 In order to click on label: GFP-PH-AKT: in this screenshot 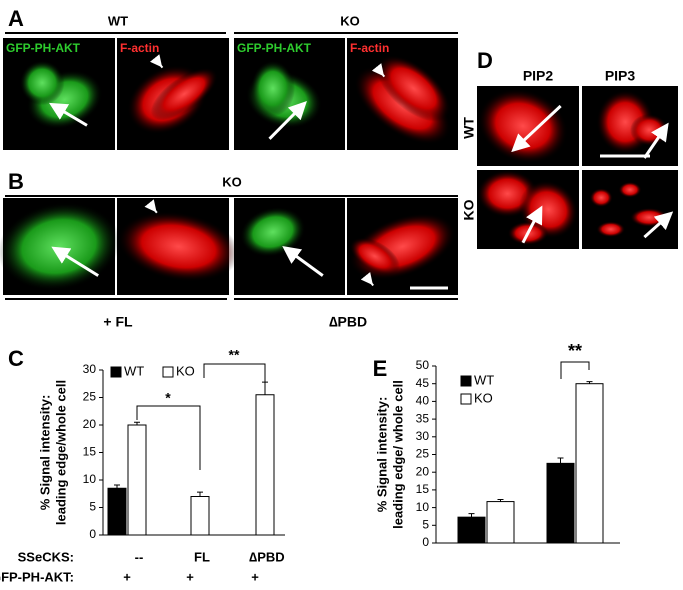, I will do `click(37, 576)`.